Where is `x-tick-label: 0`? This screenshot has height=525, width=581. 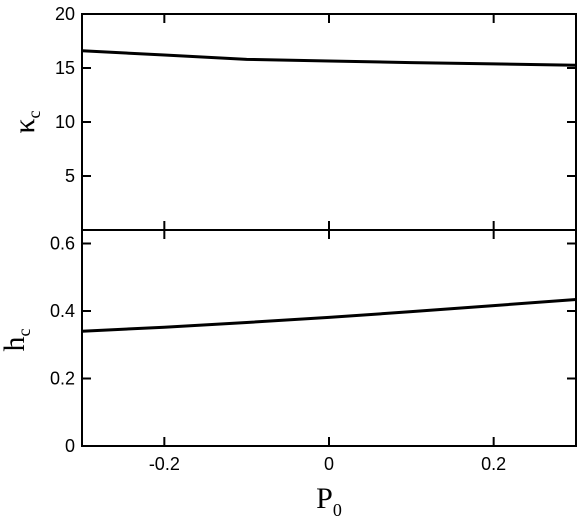
x-tick-label: 0 is located at coordinates (329, 464).